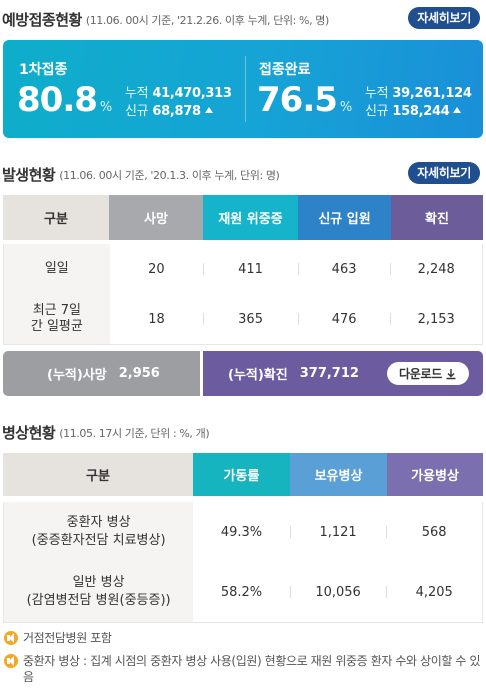 The width and height of the screenshot is (486, 700). Describe the element at coordinates (29, 433) in the screenshot. I see `beds-title: 병상현황` at that location.